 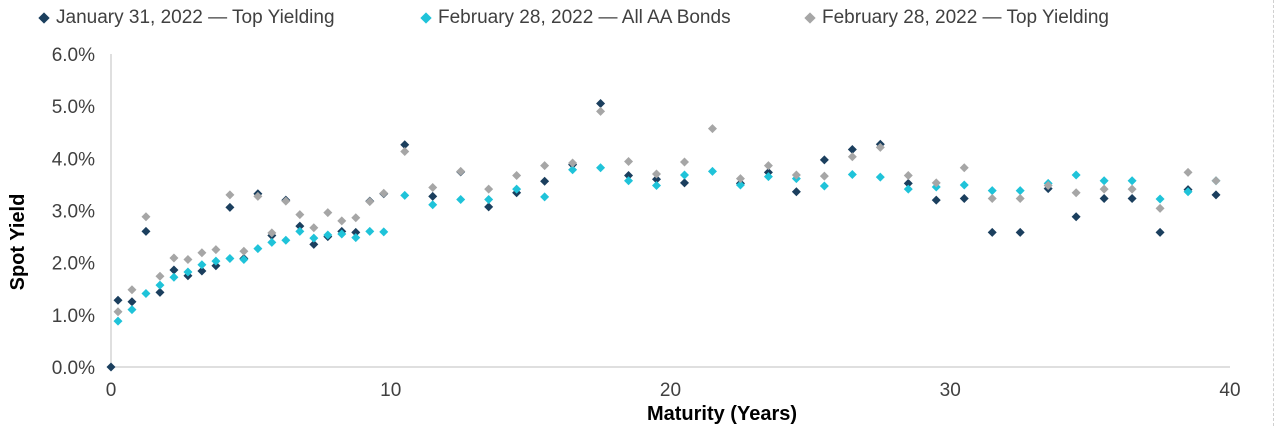 What do you see at coordinates (73, 107) in the screenshot?
I see `y-tick-label: 5.0%` at bounding box center [73, 107].